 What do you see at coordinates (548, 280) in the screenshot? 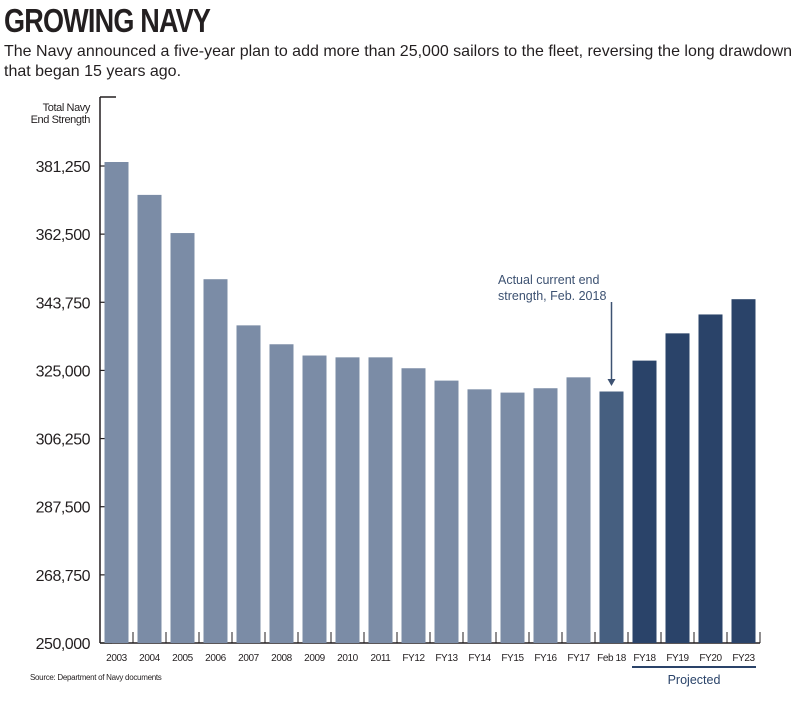
I see `annotation-text: Actual current end` at bounding box center [548, 280].